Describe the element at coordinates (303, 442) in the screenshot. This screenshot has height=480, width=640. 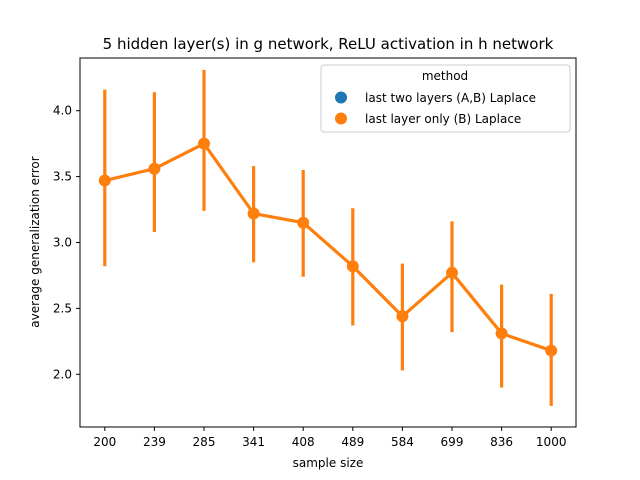
I see `x-tick-label: 408` at that location.